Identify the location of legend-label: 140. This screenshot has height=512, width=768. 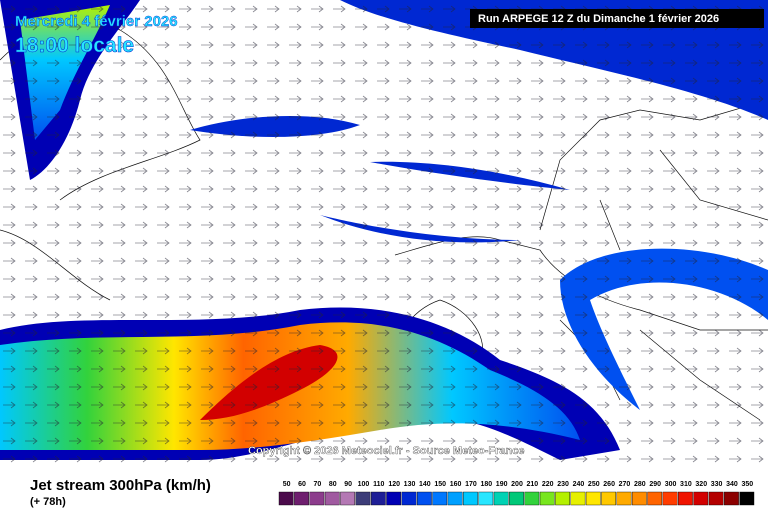
(425, 484).